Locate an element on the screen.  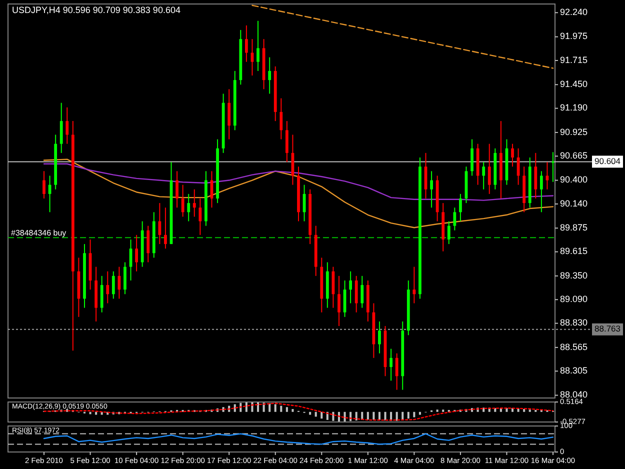
chart-title: USDJPY,H4 90.596 90.709 90.383 90.604 is located at coordinates (96, 10).